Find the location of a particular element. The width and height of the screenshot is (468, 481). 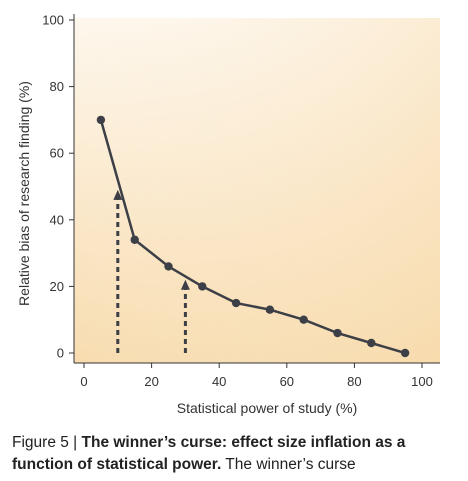

x-tick-label: 60 is located at coordinates (287, 381).